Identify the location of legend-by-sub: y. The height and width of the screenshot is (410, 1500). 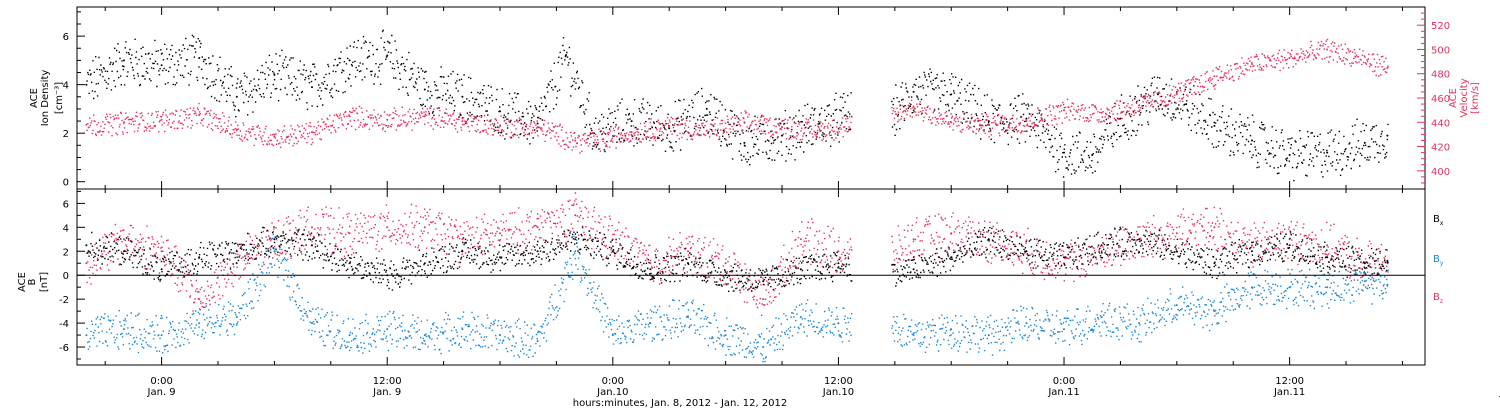
(1442, 263).